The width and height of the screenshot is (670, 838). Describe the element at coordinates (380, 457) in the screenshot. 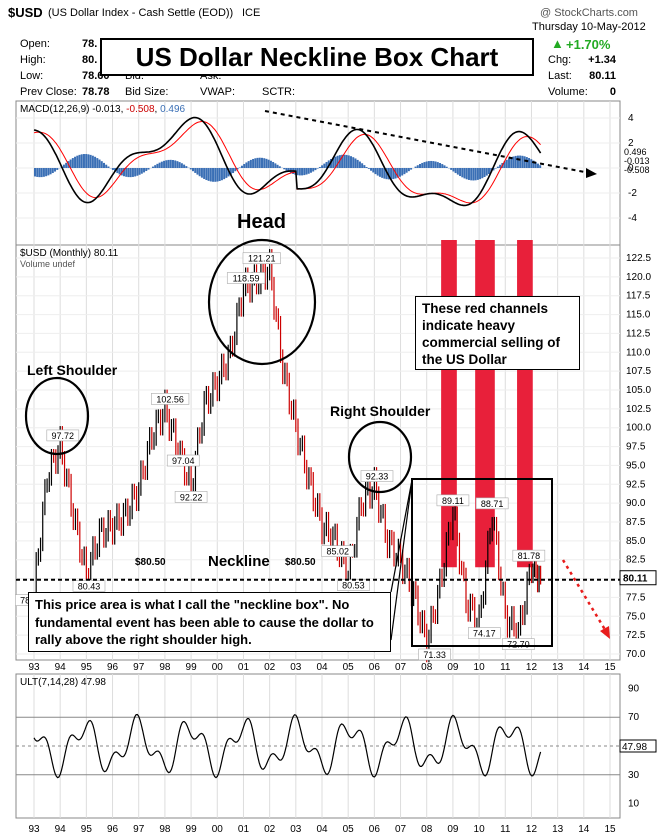

I see `right-shoulder-ellipse` at that location.